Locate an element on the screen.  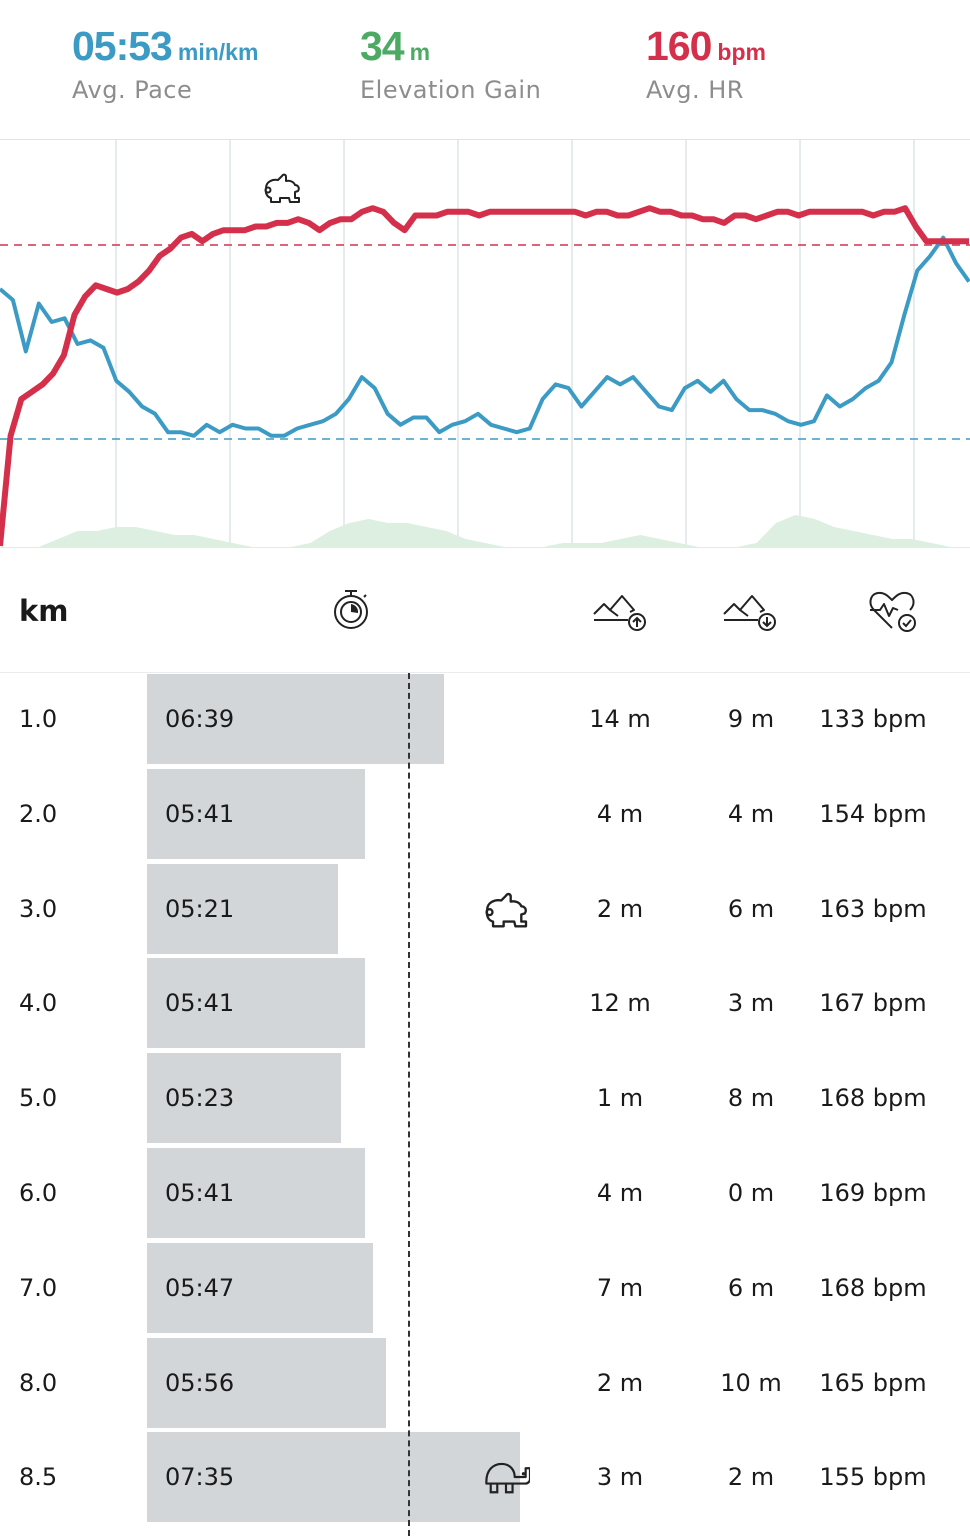
split-elevation-up: 12 m is located at coordinates (620, 1003).